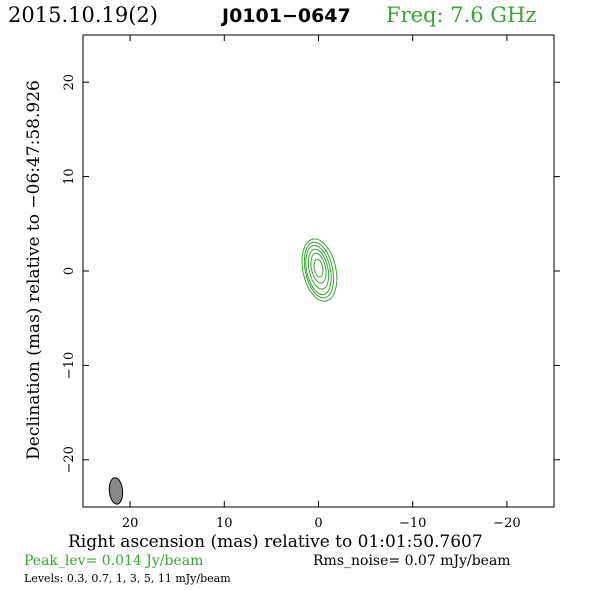  Describe the element at coordinates (114, 561) in the screenshot. I see `peak-level: Peak_lev= 0.014 Jy/beam` at that location.